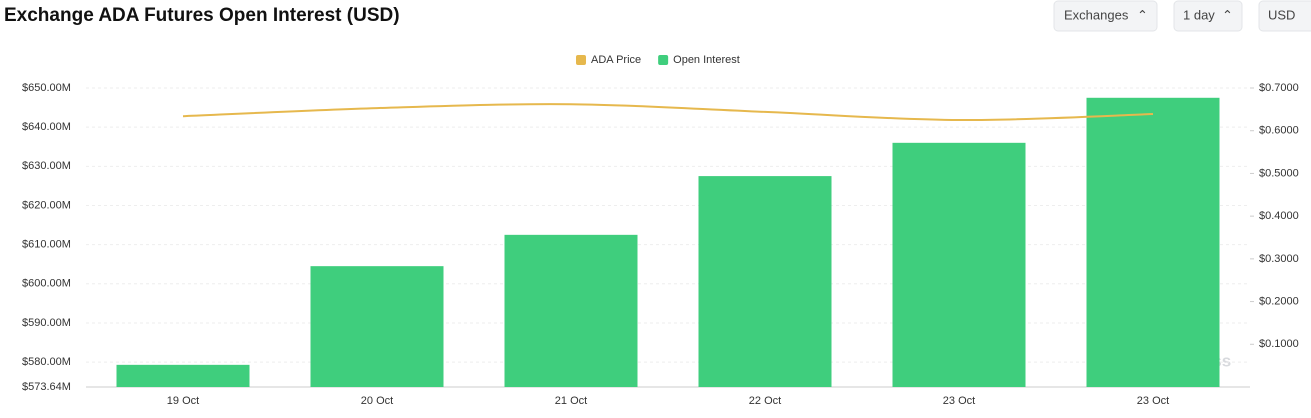 The width and height of the screenshot is (1311, 418). I want to click on control: USD, so click(1284, 16).